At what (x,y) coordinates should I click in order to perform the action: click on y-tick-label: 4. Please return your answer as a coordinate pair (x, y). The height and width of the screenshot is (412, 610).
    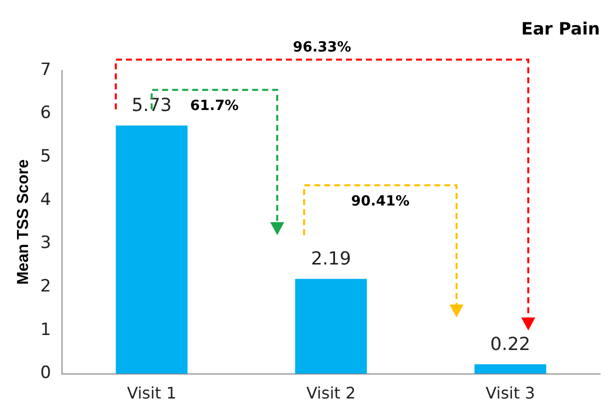
    Looking at the image, I should click on (46, 200).